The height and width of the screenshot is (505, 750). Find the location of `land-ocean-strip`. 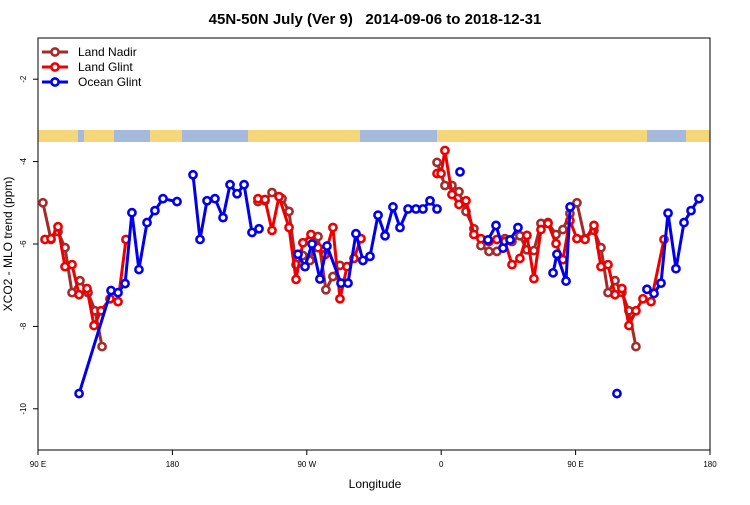

land-ocean-strip is located at coordinates (374, 136).